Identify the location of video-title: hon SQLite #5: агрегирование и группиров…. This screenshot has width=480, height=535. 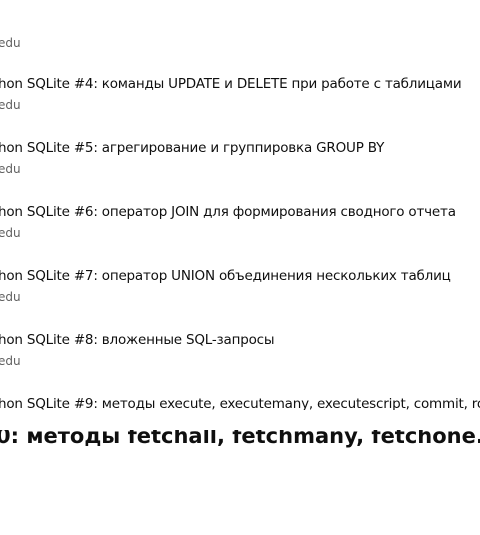
(192, 148).